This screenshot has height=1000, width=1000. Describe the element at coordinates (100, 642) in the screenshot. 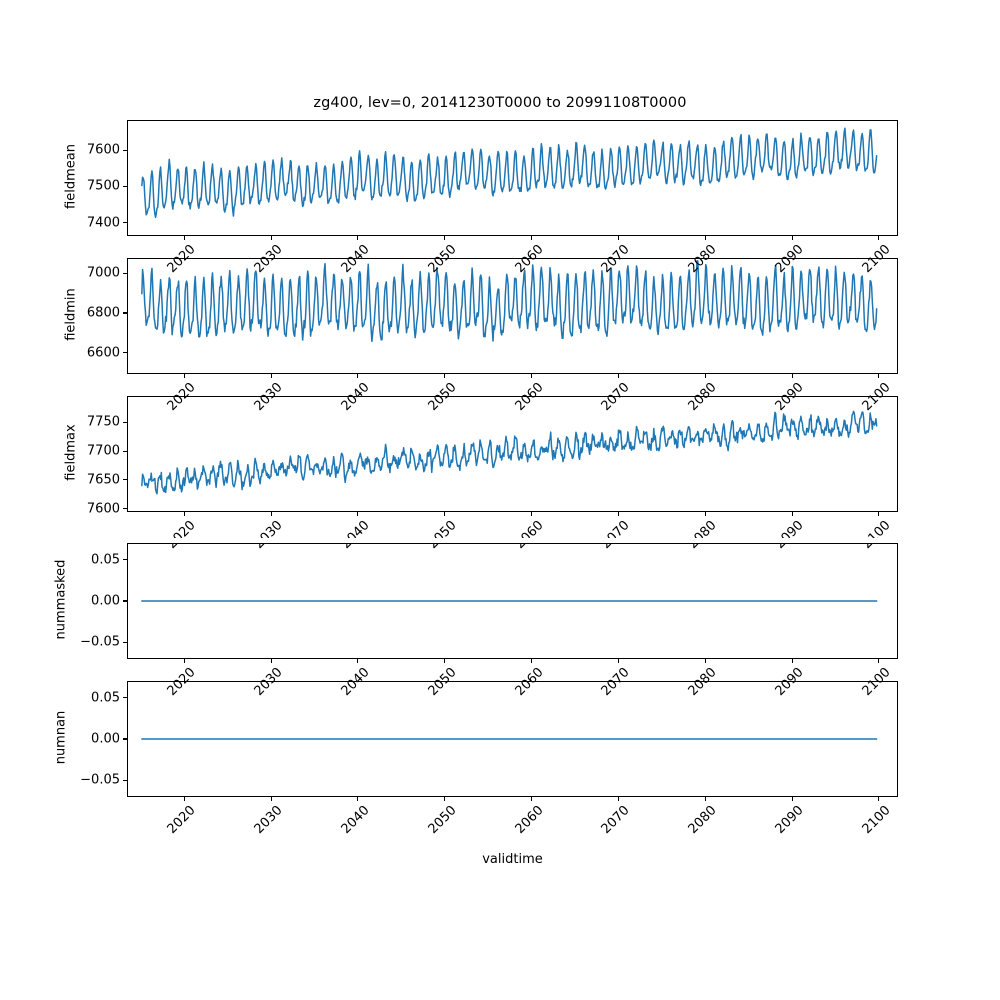

I see `ytick-label-nummasked: −0.05` at that location.